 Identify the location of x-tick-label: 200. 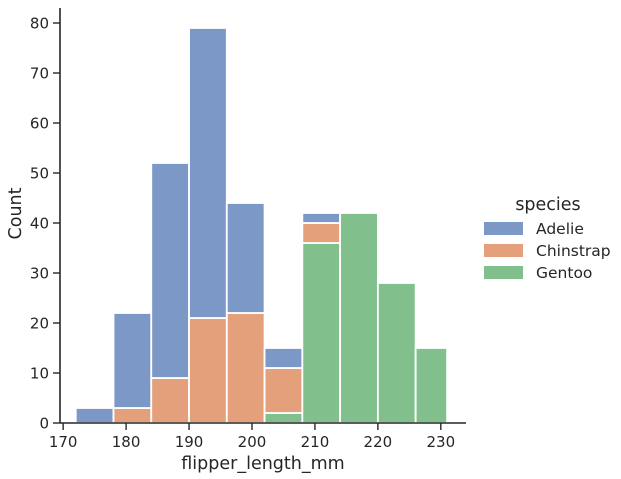
(252, 442).